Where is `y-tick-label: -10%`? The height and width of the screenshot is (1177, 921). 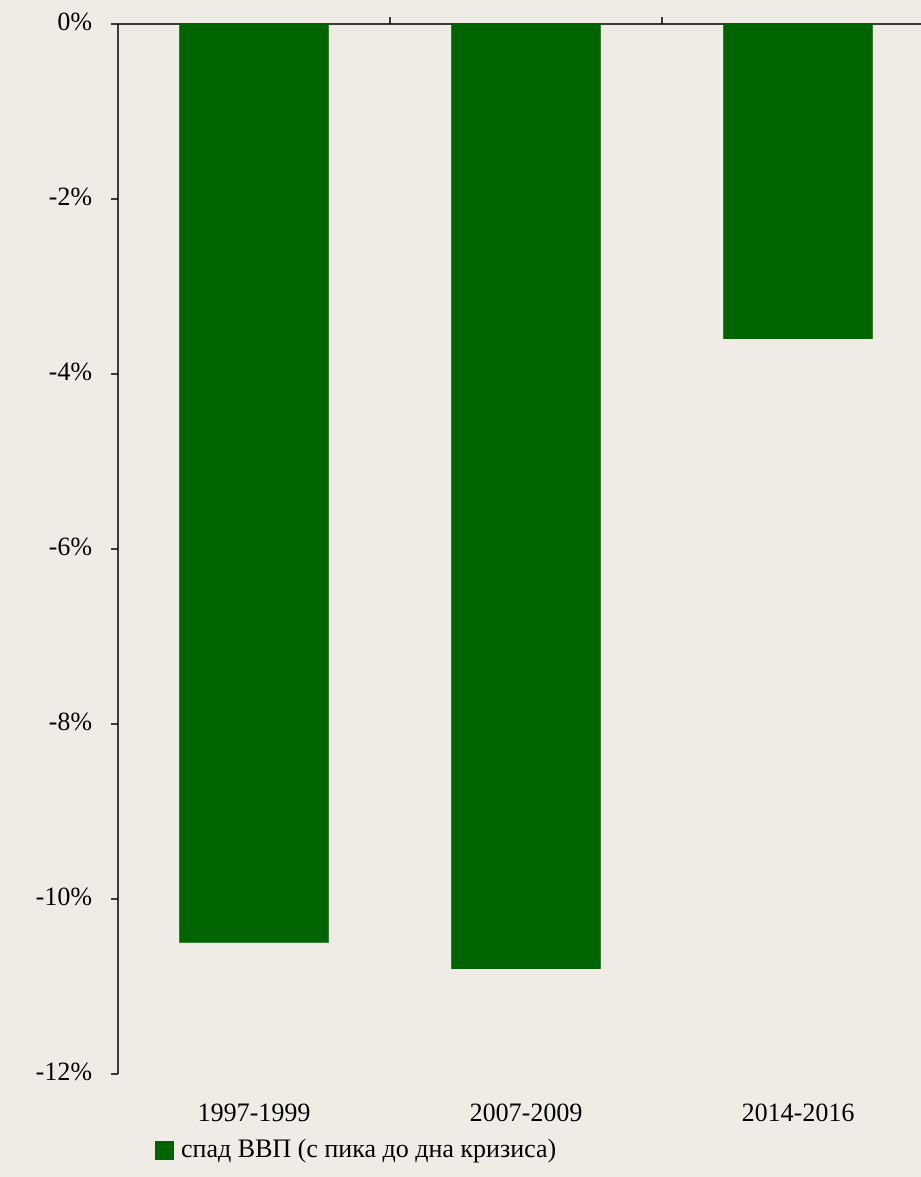
y-tick-label: -10% is located at coordinates (64, 896).